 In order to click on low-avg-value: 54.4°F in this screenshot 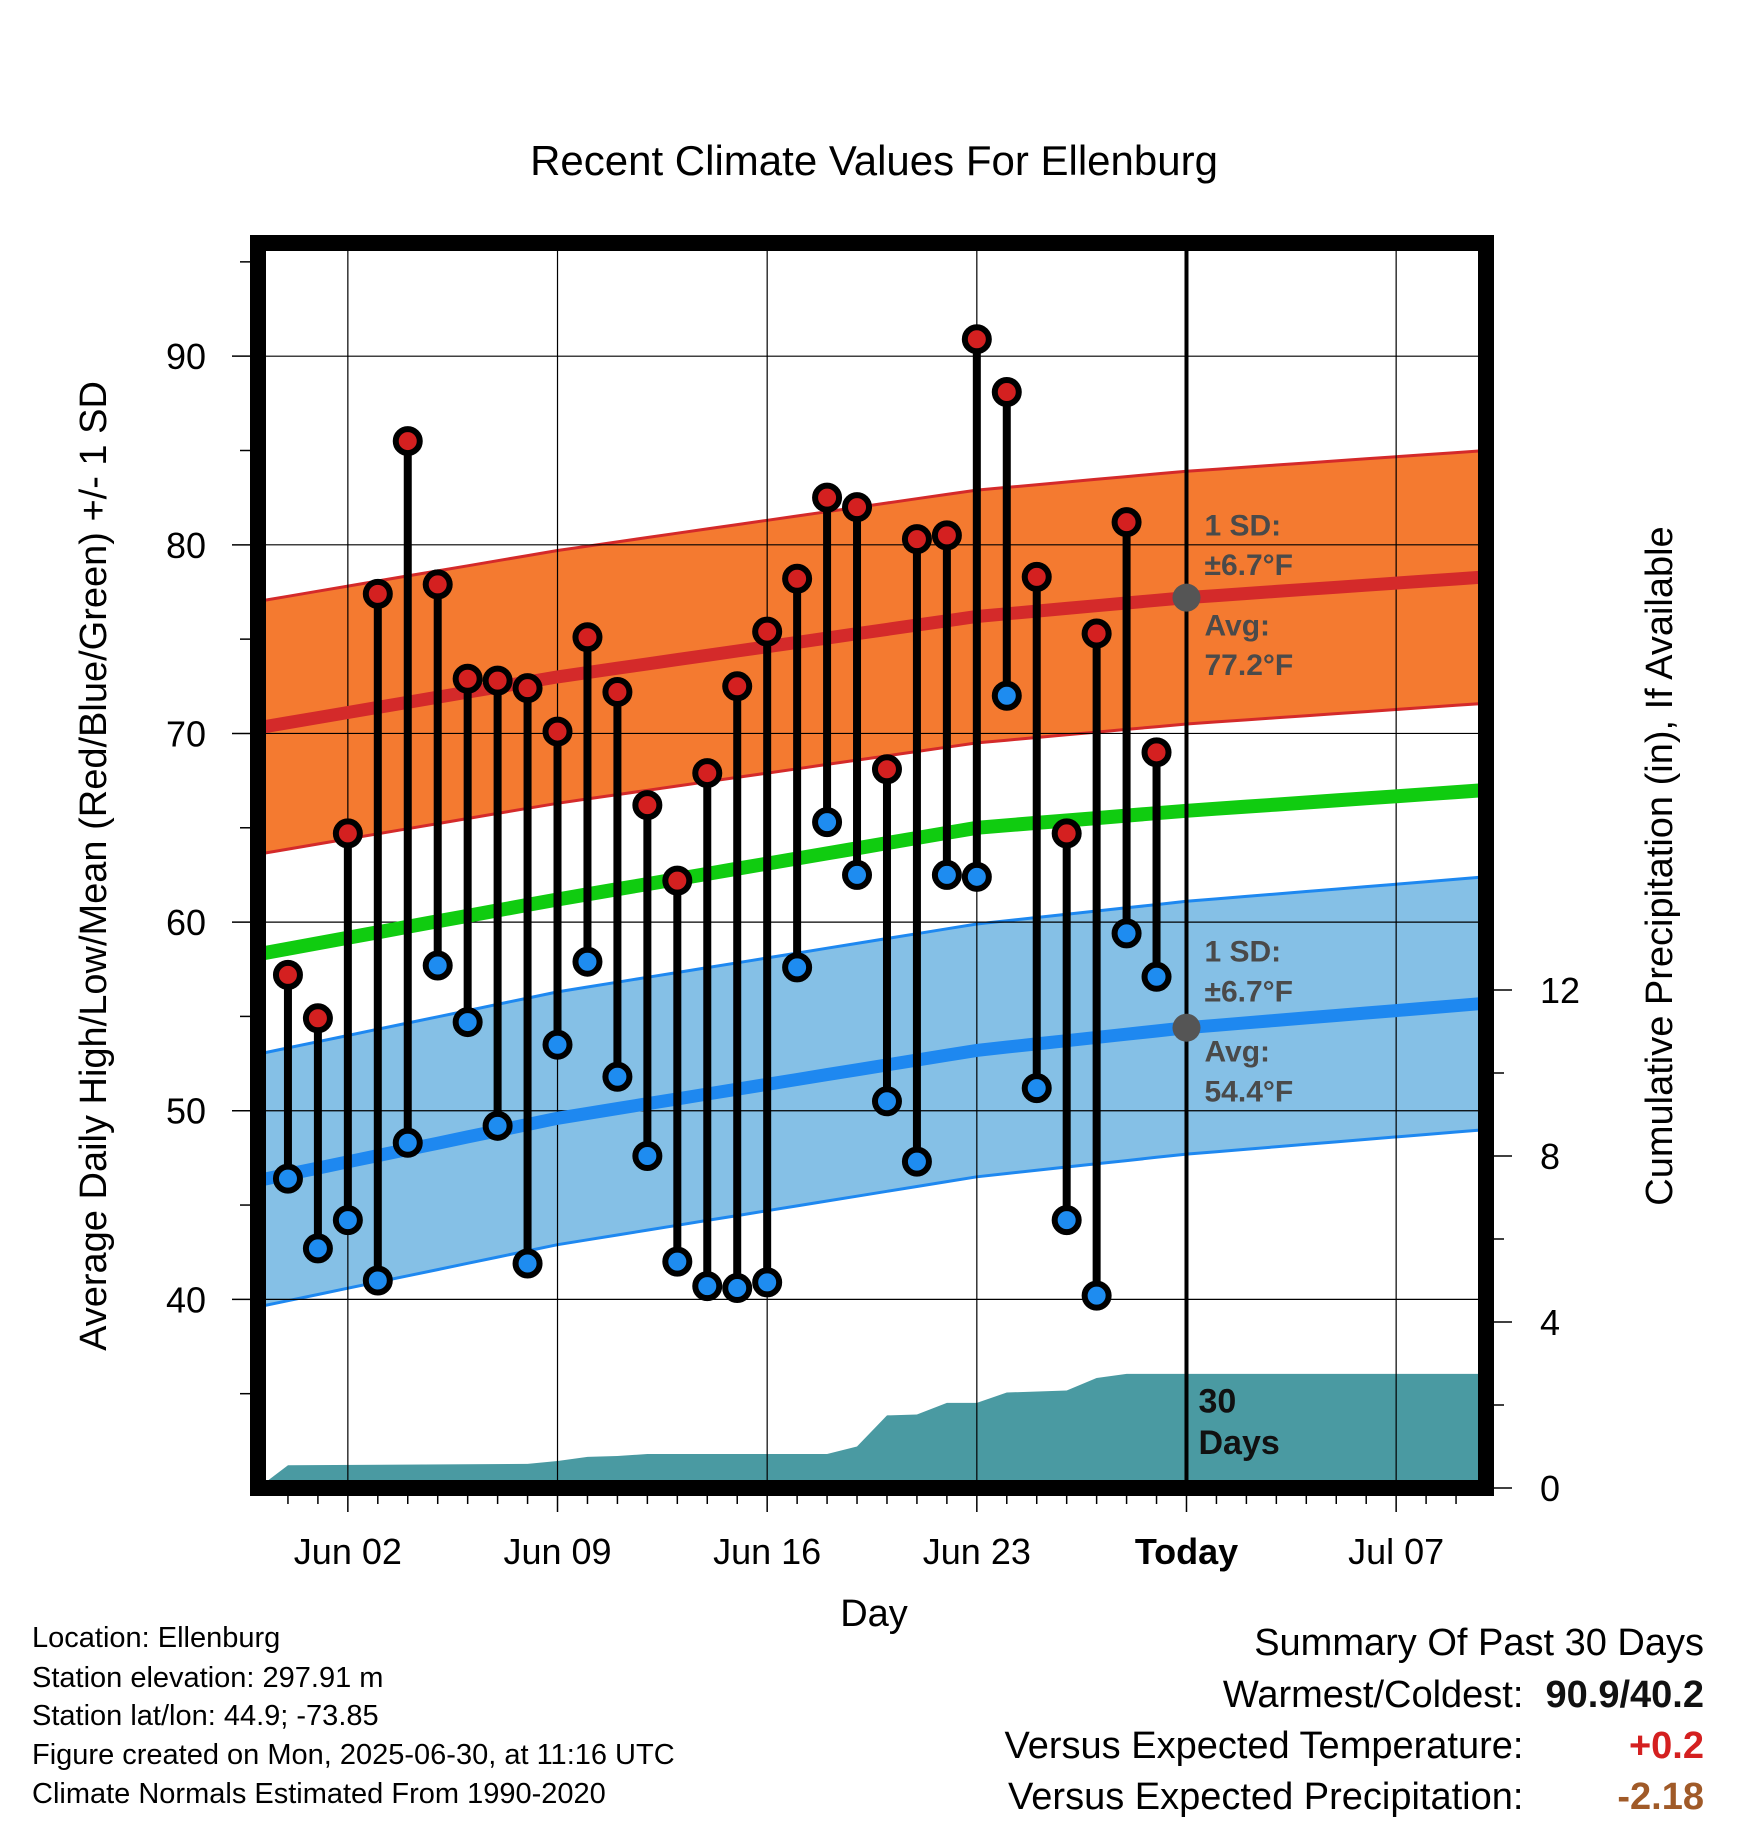, I will do `click(1248, 1091)`.